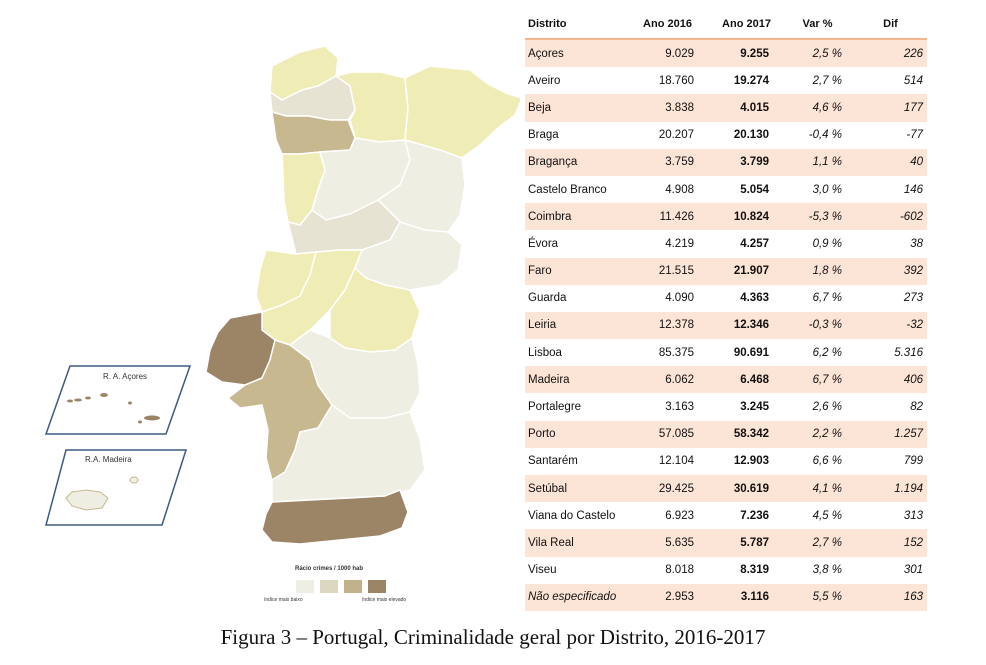  Describe the element at coordinates (726, 298) in the screenshot. I see `table-row: Guarda 4.090 4.363 6,7 % 273` at that location.